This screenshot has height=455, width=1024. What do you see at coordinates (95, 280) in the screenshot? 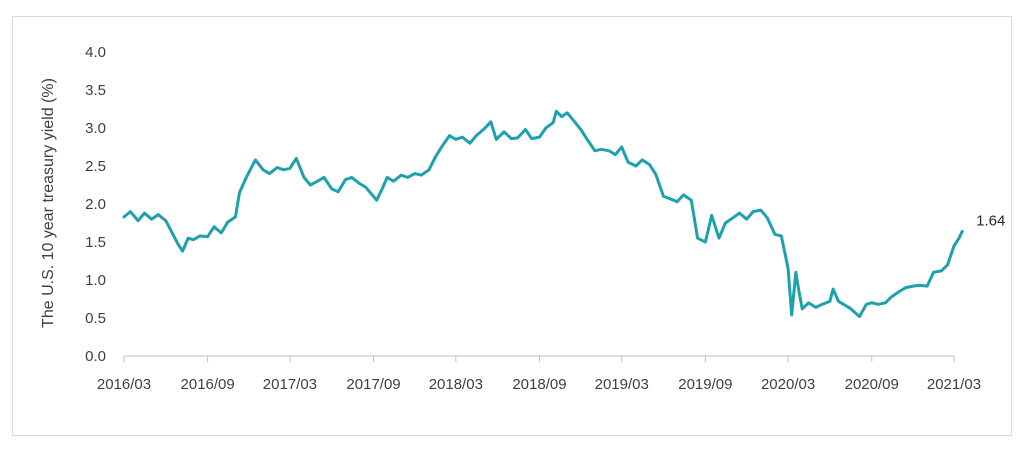
I see `y-tick-label: 1.0` at bounding box center [95, 280].